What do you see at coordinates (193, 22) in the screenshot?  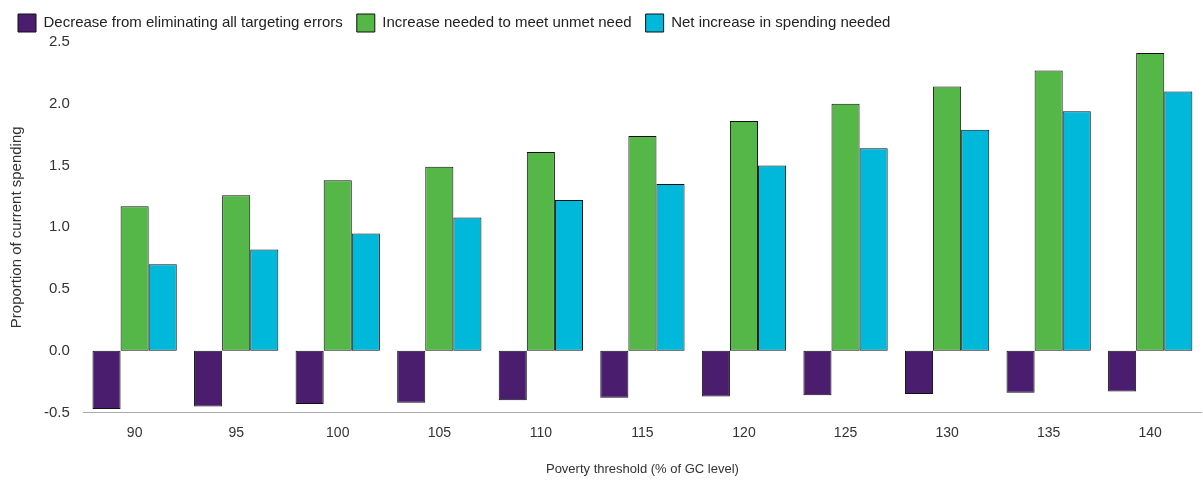 I see `legend-label: Decrease from eliminating all targeting errors` at bounding box center [193, 22].